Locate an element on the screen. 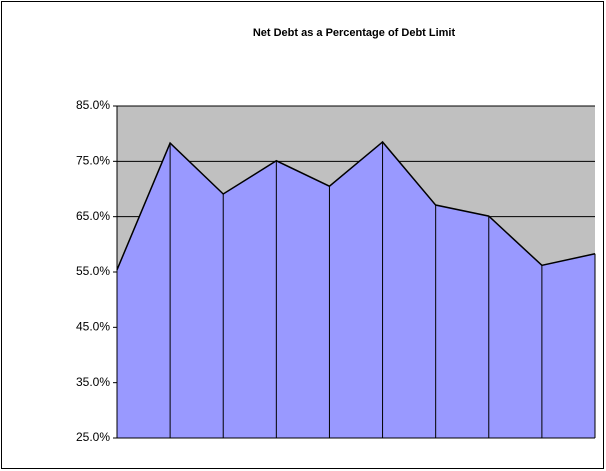  y-tick-label: 35.0% is located at coordinates (93, 382).